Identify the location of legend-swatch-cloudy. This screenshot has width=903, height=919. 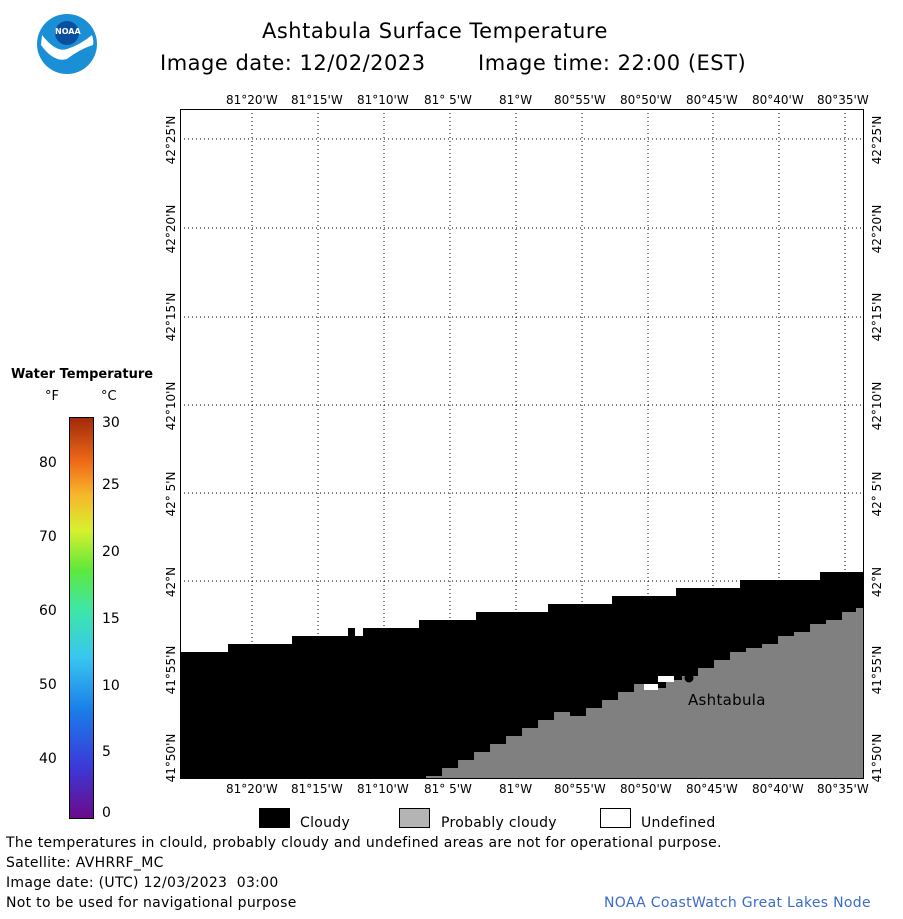
(274, 818).